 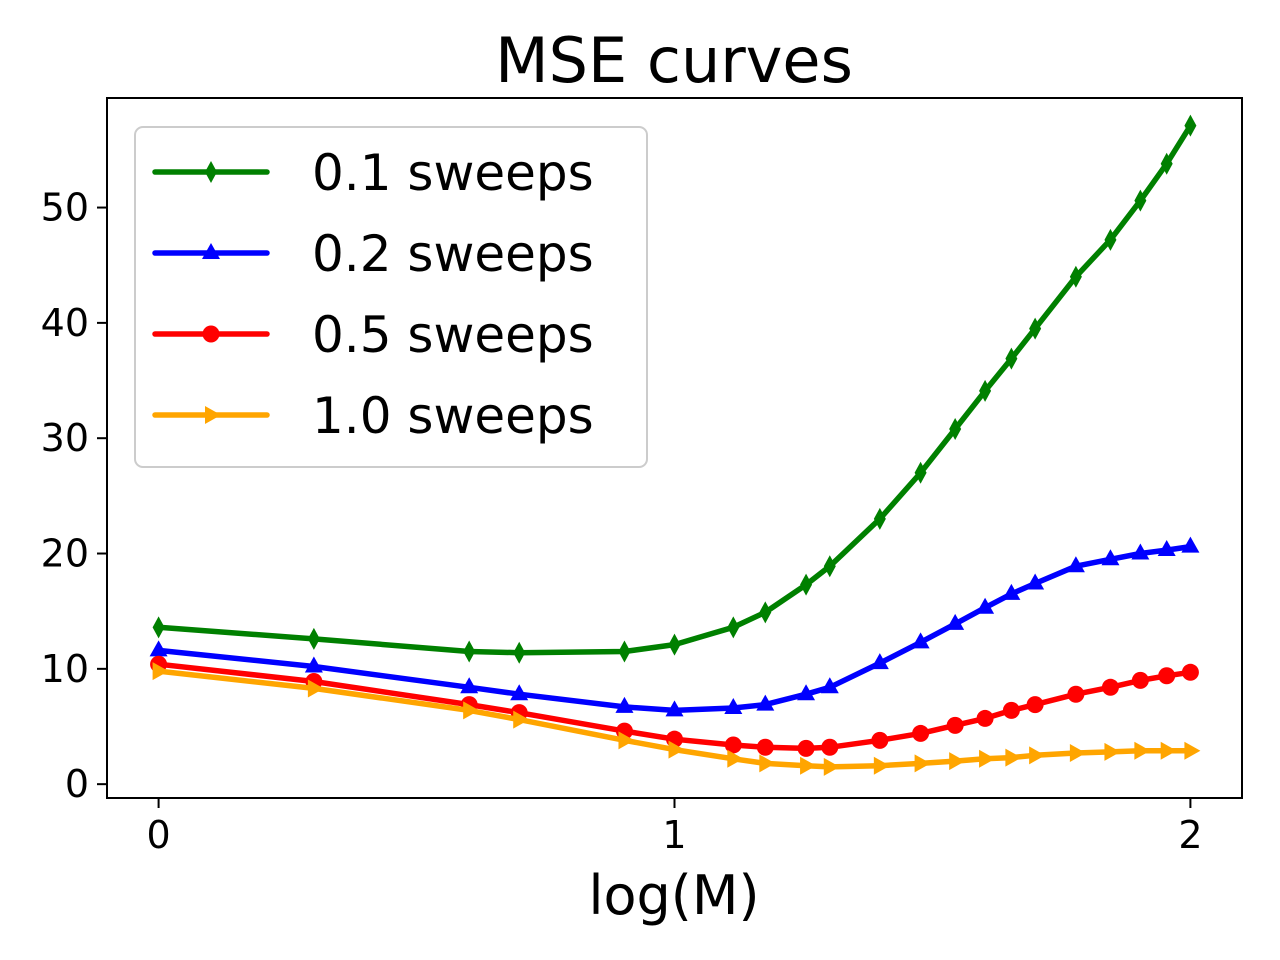 I want to click on legend-entry-1-0-sweeps: 1.0 sweeps, so click(x=373, y=416).